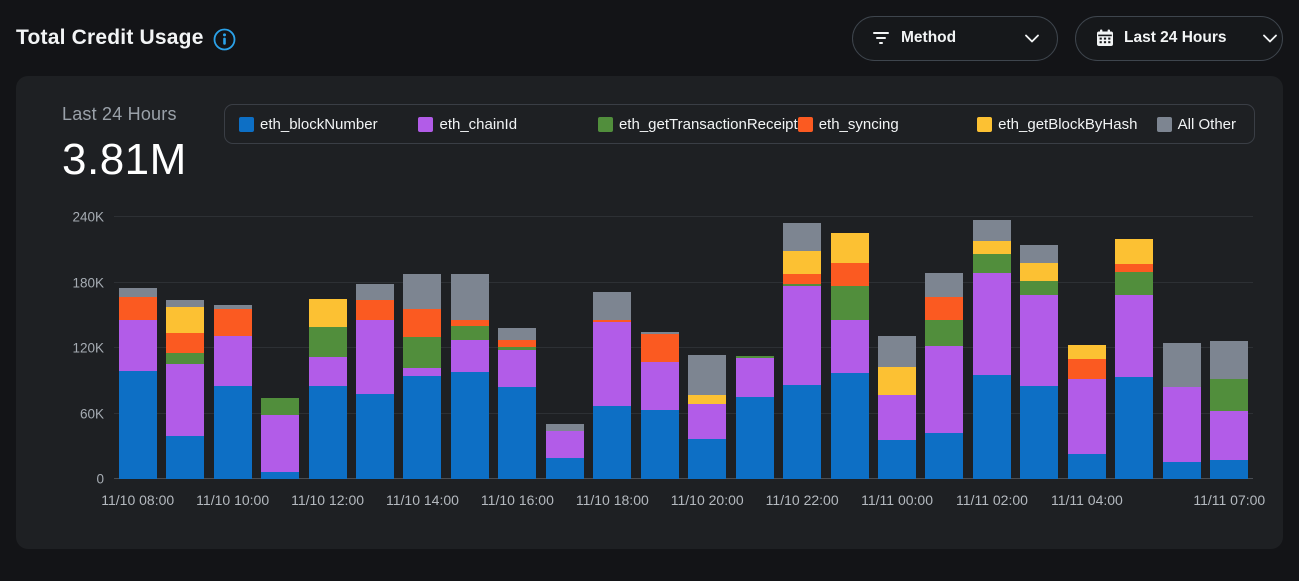 The height and width of the screenshot is (581, 1299). What do you see at coordinates (564, 348) in the screenshot?
I see `stacked-bar-11/10 17:00` at bounding box center [564, 348].